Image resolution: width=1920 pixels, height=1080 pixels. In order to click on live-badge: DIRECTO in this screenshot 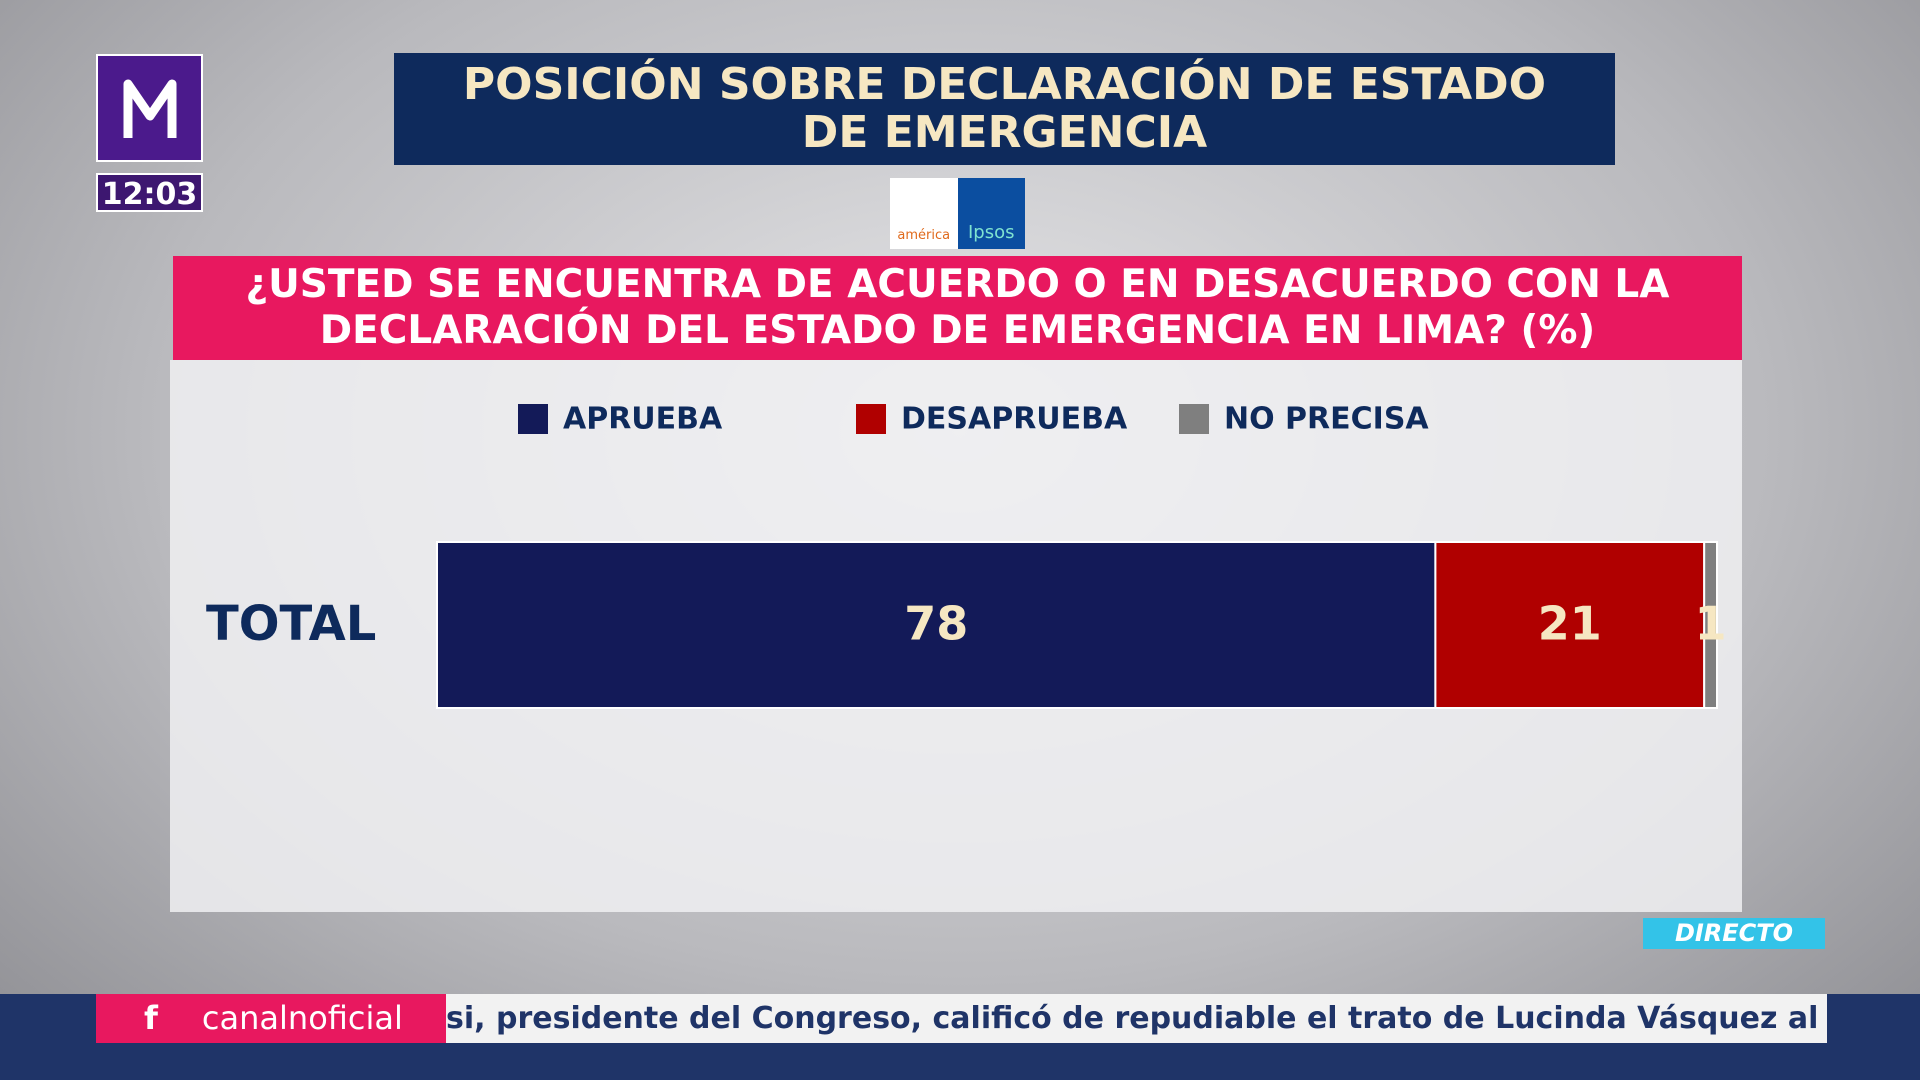, I will do `click(1734, 933)`.